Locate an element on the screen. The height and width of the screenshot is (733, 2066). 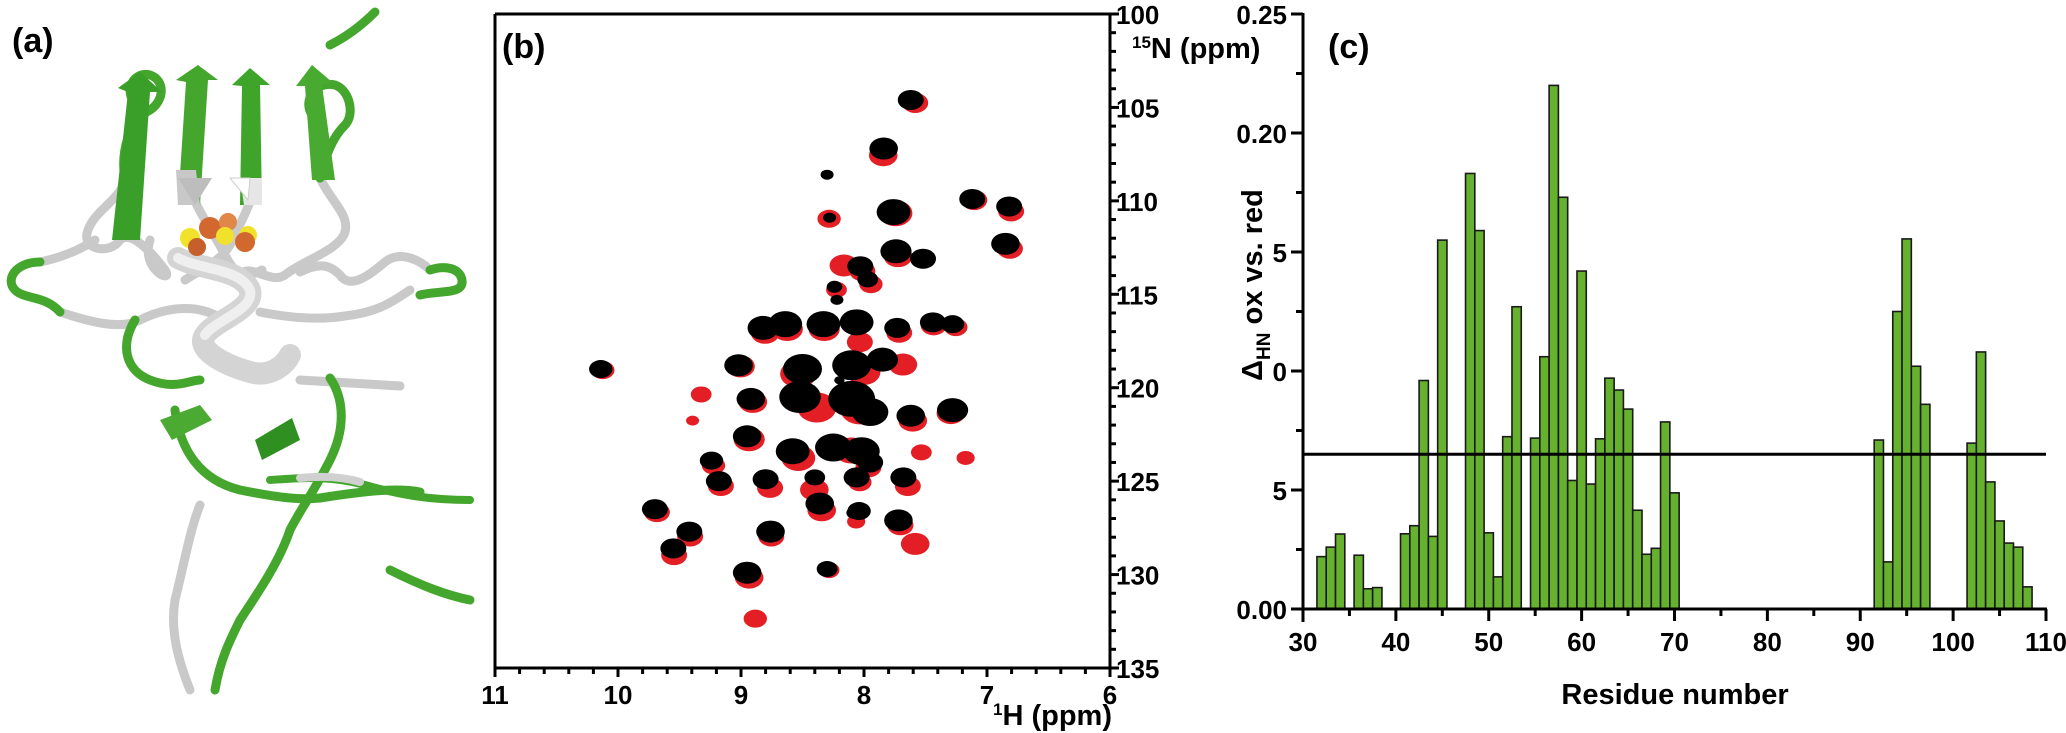
bar-y-axis-title: ΔHN ox vs. red is located at coordinates (1256, 285).